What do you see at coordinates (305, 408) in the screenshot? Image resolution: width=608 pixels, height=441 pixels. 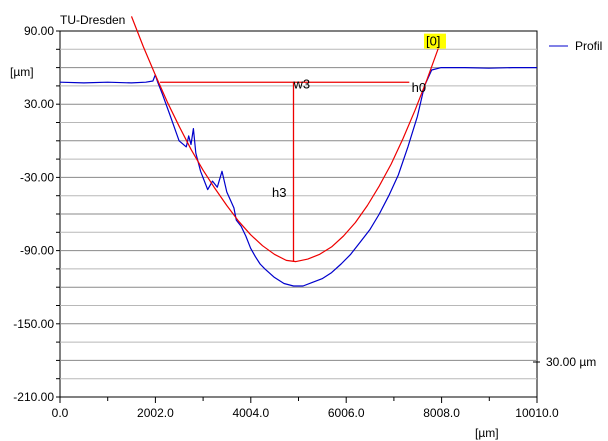 I see `x-axis-ticks: 0.0 2002.0 4004.0 6006.0 8008.0 10010.0` at bounding box center [305, 408].